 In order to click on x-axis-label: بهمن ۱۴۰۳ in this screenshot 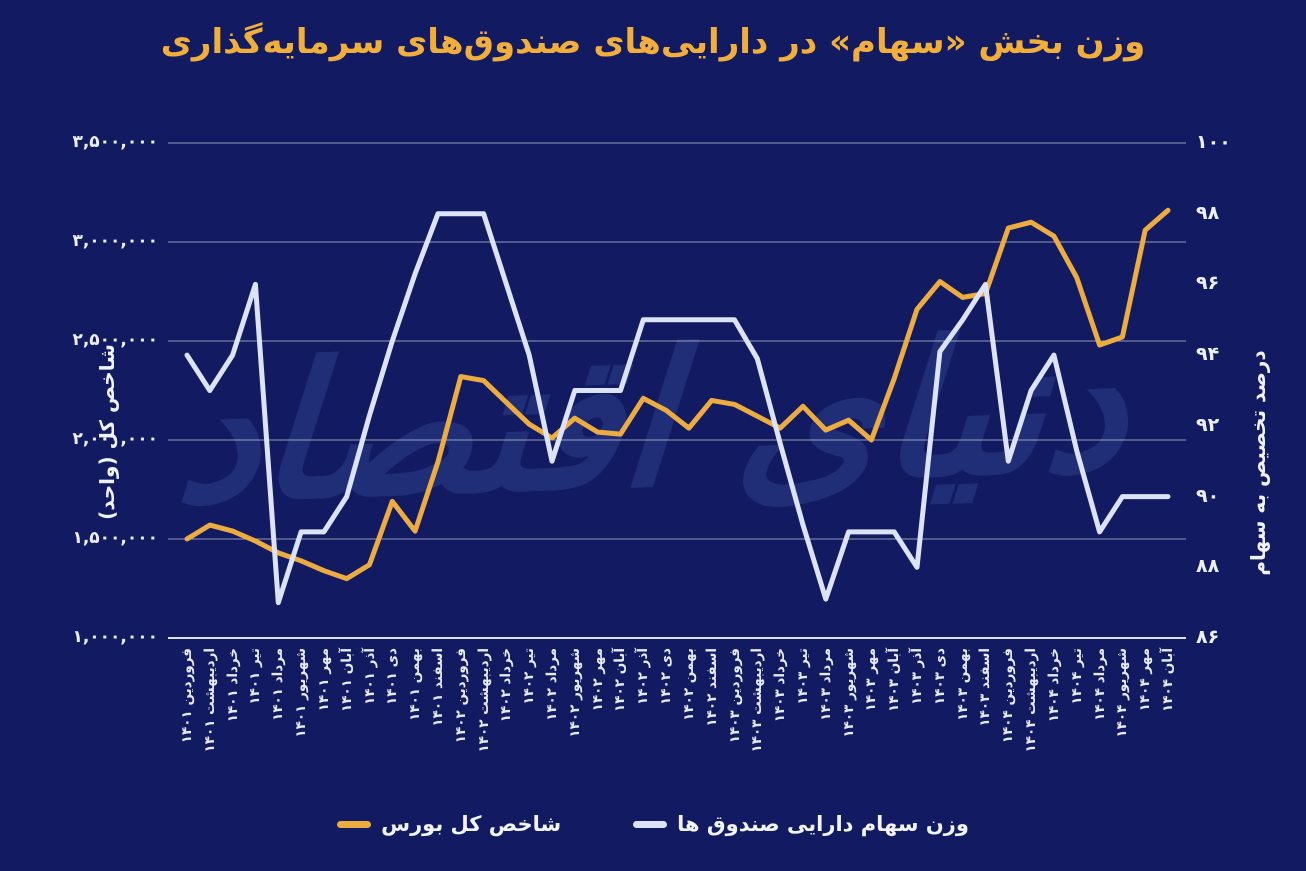, I will do `click(962, 684)`.